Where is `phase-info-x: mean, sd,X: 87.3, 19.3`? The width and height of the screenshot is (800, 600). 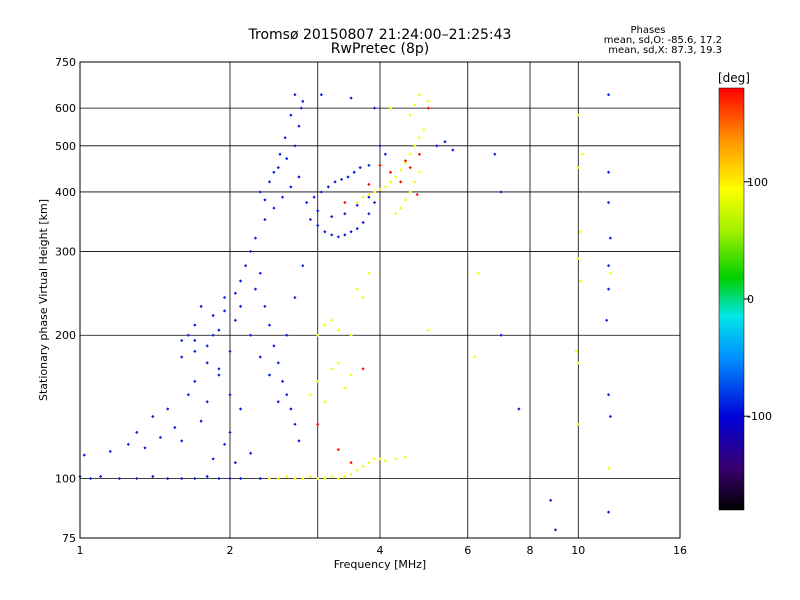
phase-info-x: mean, sd,X: 87.3, 19.3 is located at coordinates (665, 50).